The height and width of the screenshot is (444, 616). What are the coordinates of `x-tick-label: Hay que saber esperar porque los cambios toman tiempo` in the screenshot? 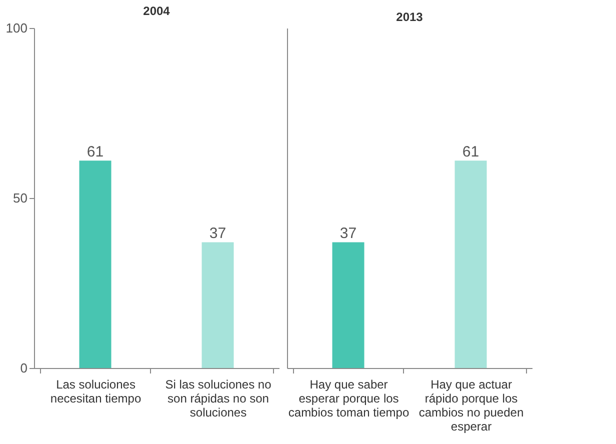 It's located at (349, 399).